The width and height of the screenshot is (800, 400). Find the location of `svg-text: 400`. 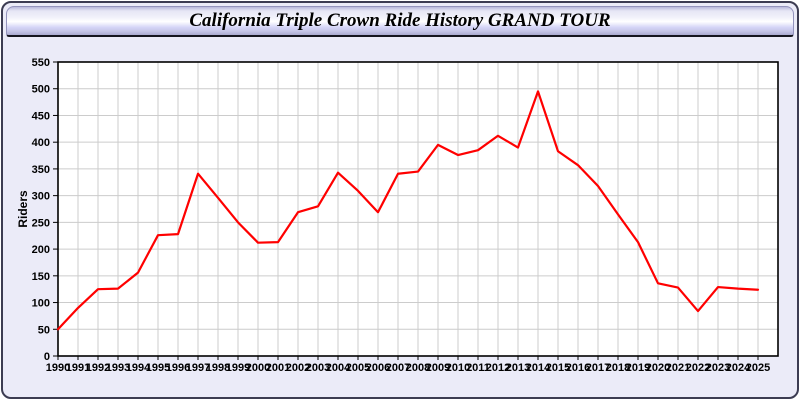

svg-text: 400 is located at coordinates (41, 143).